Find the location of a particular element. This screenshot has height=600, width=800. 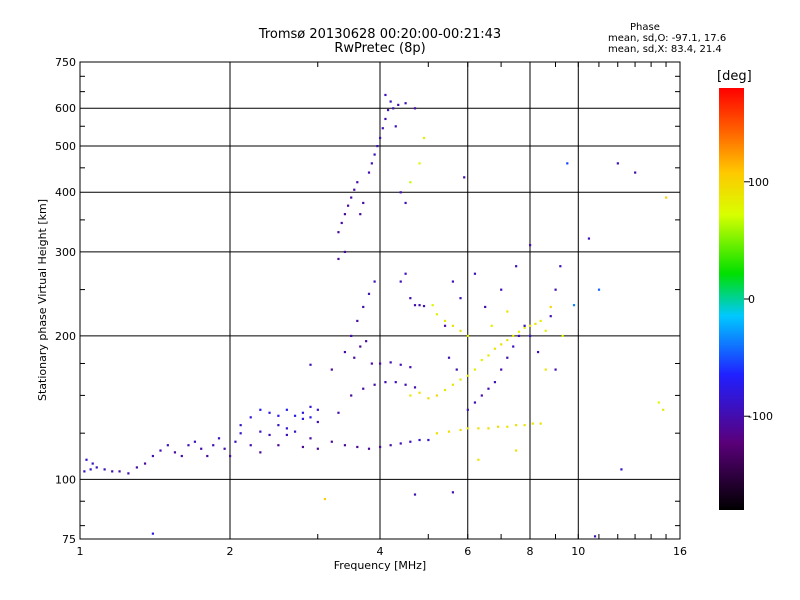

phase-stats-x: mean, sd,X: 83.4, 21.4 is located at coordinates (665, 49).